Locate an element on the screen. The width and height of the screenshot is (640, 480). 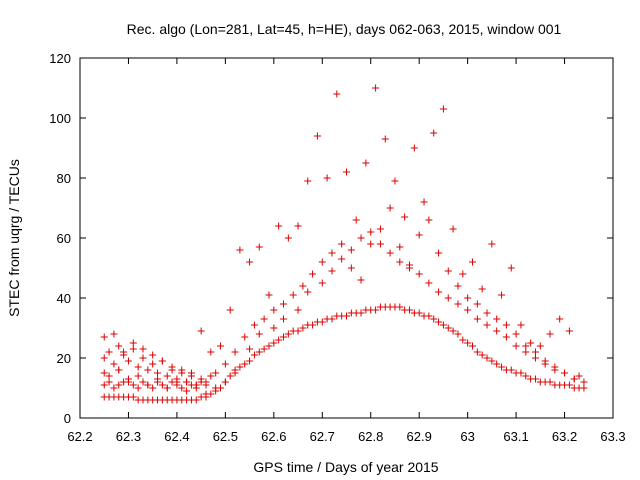
y-tick-label: 100 is located at coordinates (60, 118).